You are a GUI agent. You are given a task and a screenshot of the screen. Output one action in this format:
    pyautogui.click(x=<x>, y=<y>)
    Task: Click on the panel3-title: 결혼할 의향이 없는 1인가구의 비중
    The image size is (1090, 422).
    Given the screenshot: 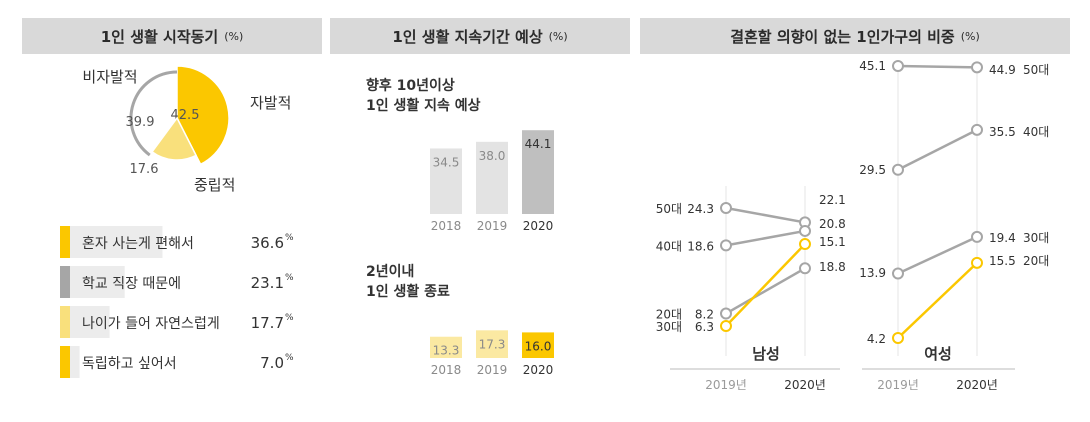 What is the action you would take?
    pyautogui.click(x=842, y=36)
    